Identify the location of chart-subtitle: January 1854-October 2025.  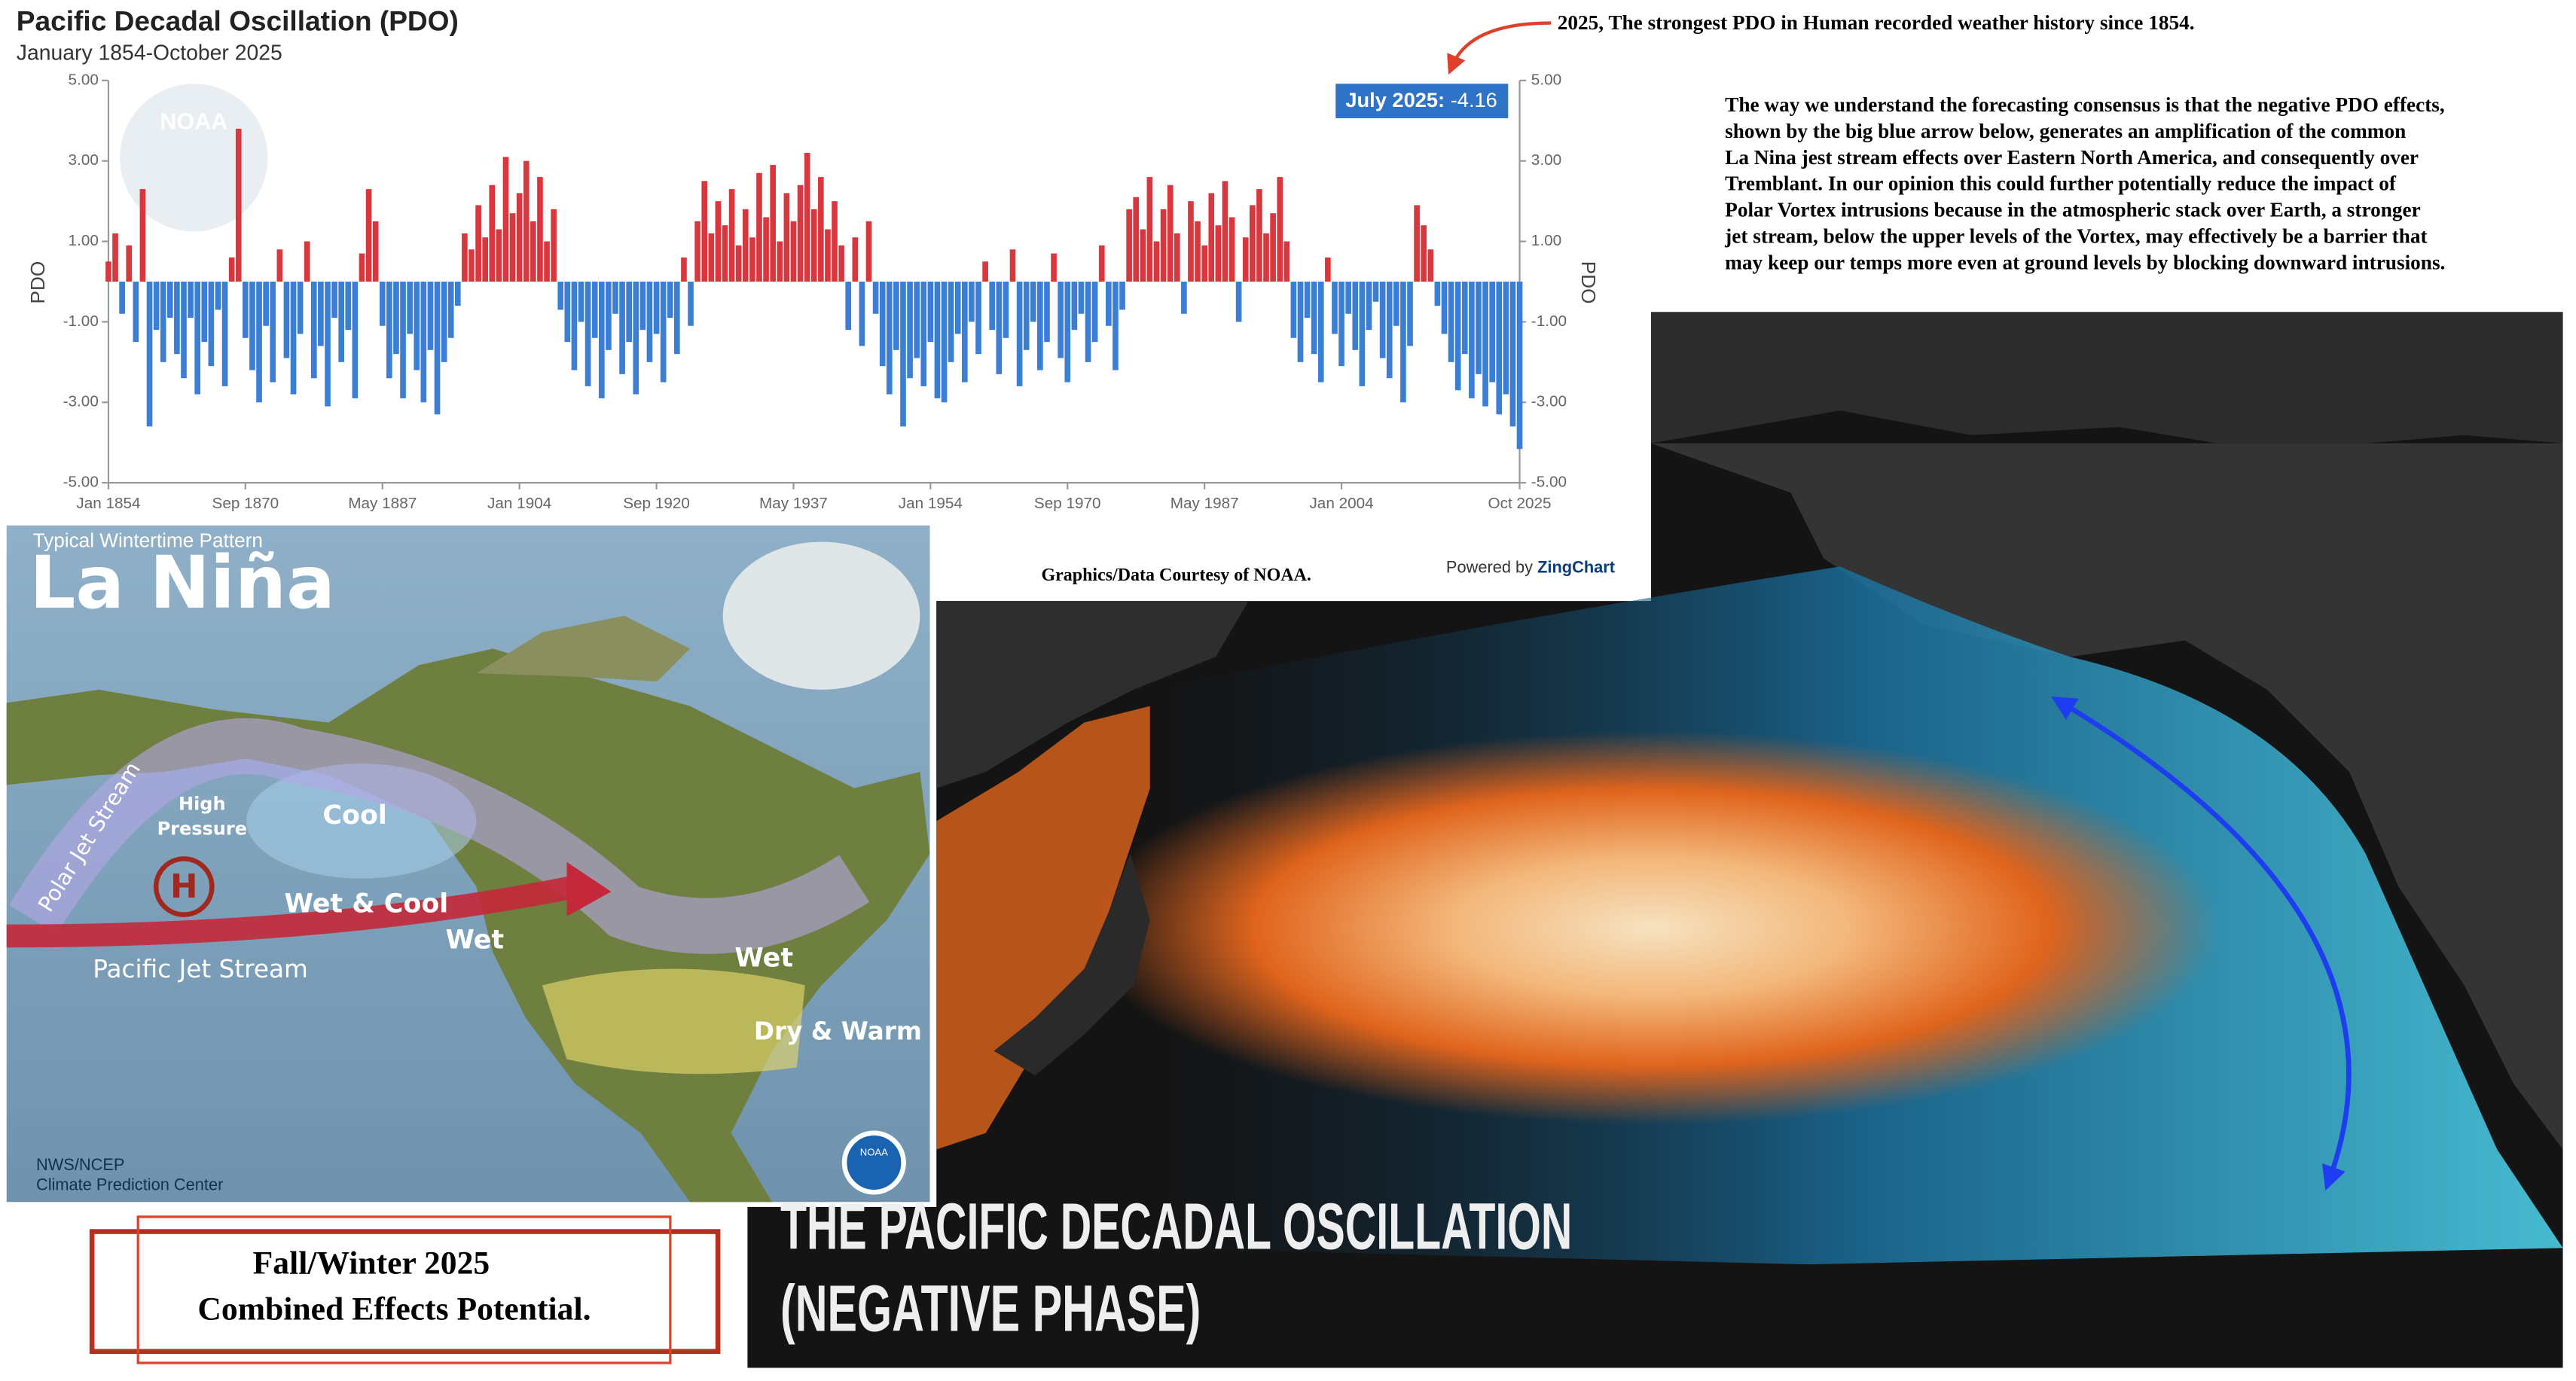
(149, 53).